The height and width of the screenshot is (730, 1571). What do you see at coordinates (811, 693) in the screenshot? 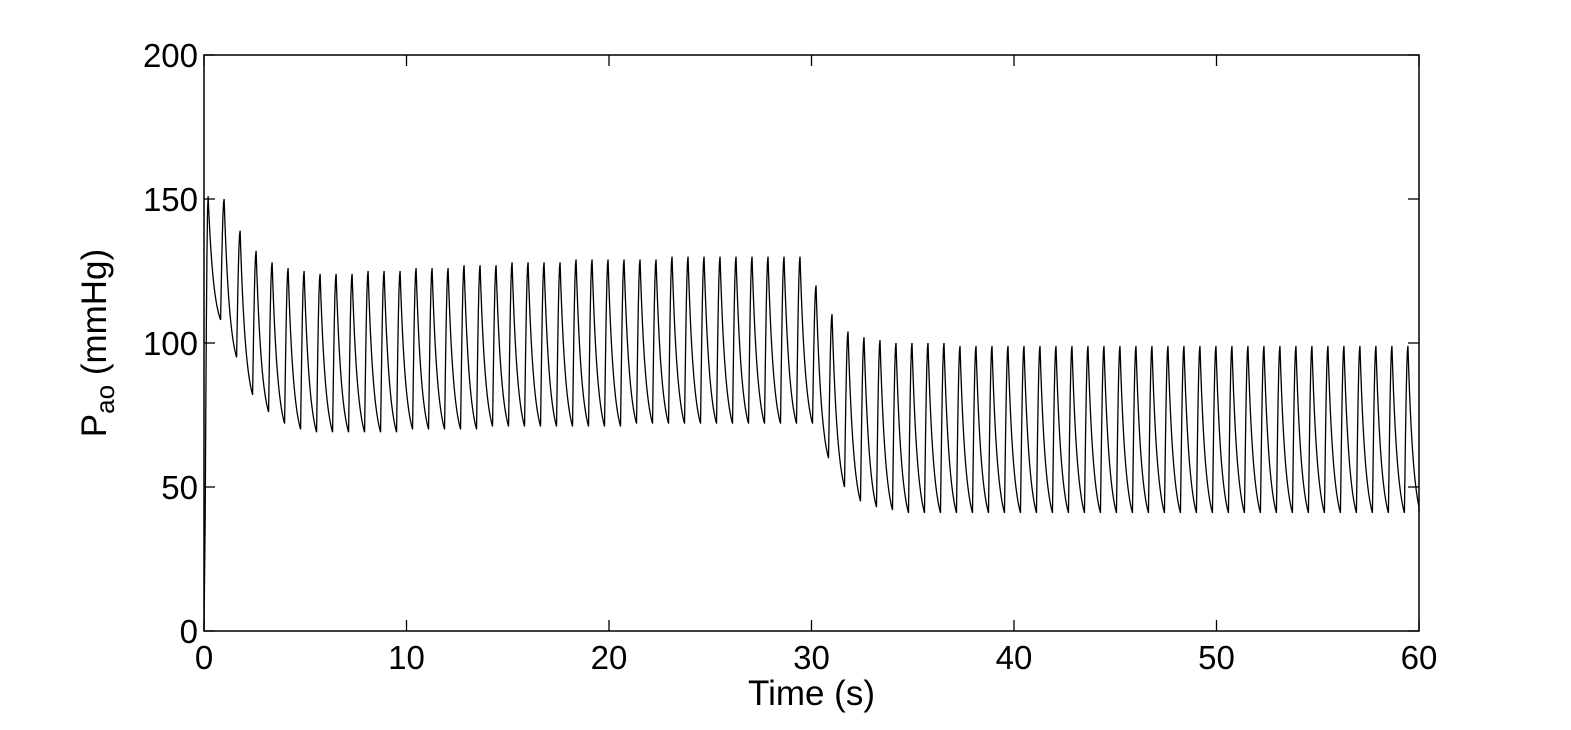
I see `x-axis-label: Time (s)` at bounding box center [811, 693].